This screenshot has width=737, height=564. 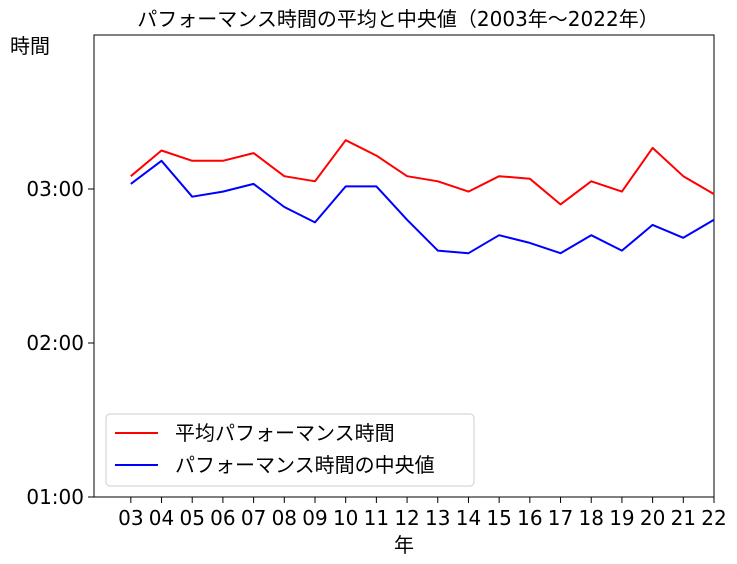 I want to click on y-axis-label: 時間, so click(x=30, y=46).